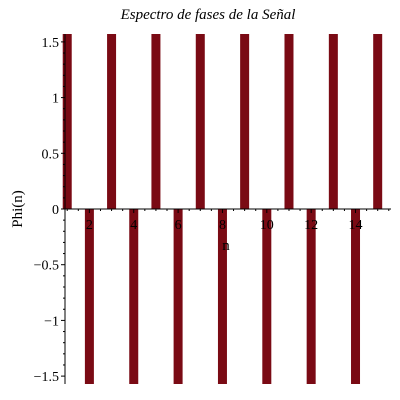  What do you see at coordinates (55, 99) in the screenshot?
I see `y-tick-label: 1` at bounding box center [55, 99].